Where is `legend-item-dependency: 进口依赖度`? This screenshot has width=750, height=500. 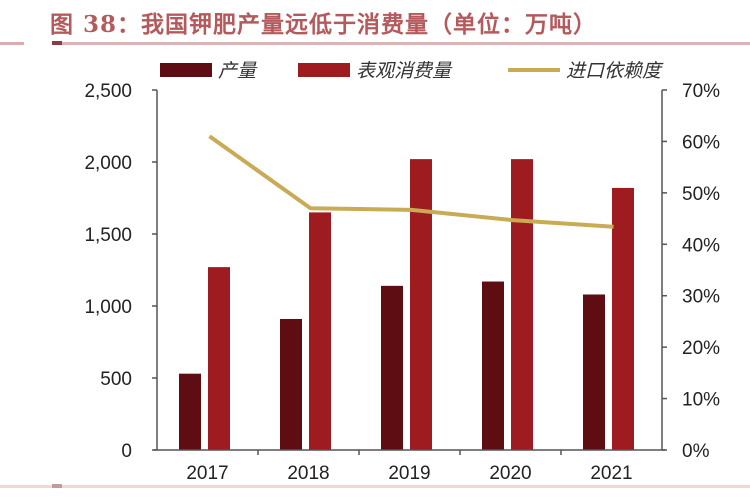 legend-item-dependency: 进口依赖度 is located at coordinates (584, 69).